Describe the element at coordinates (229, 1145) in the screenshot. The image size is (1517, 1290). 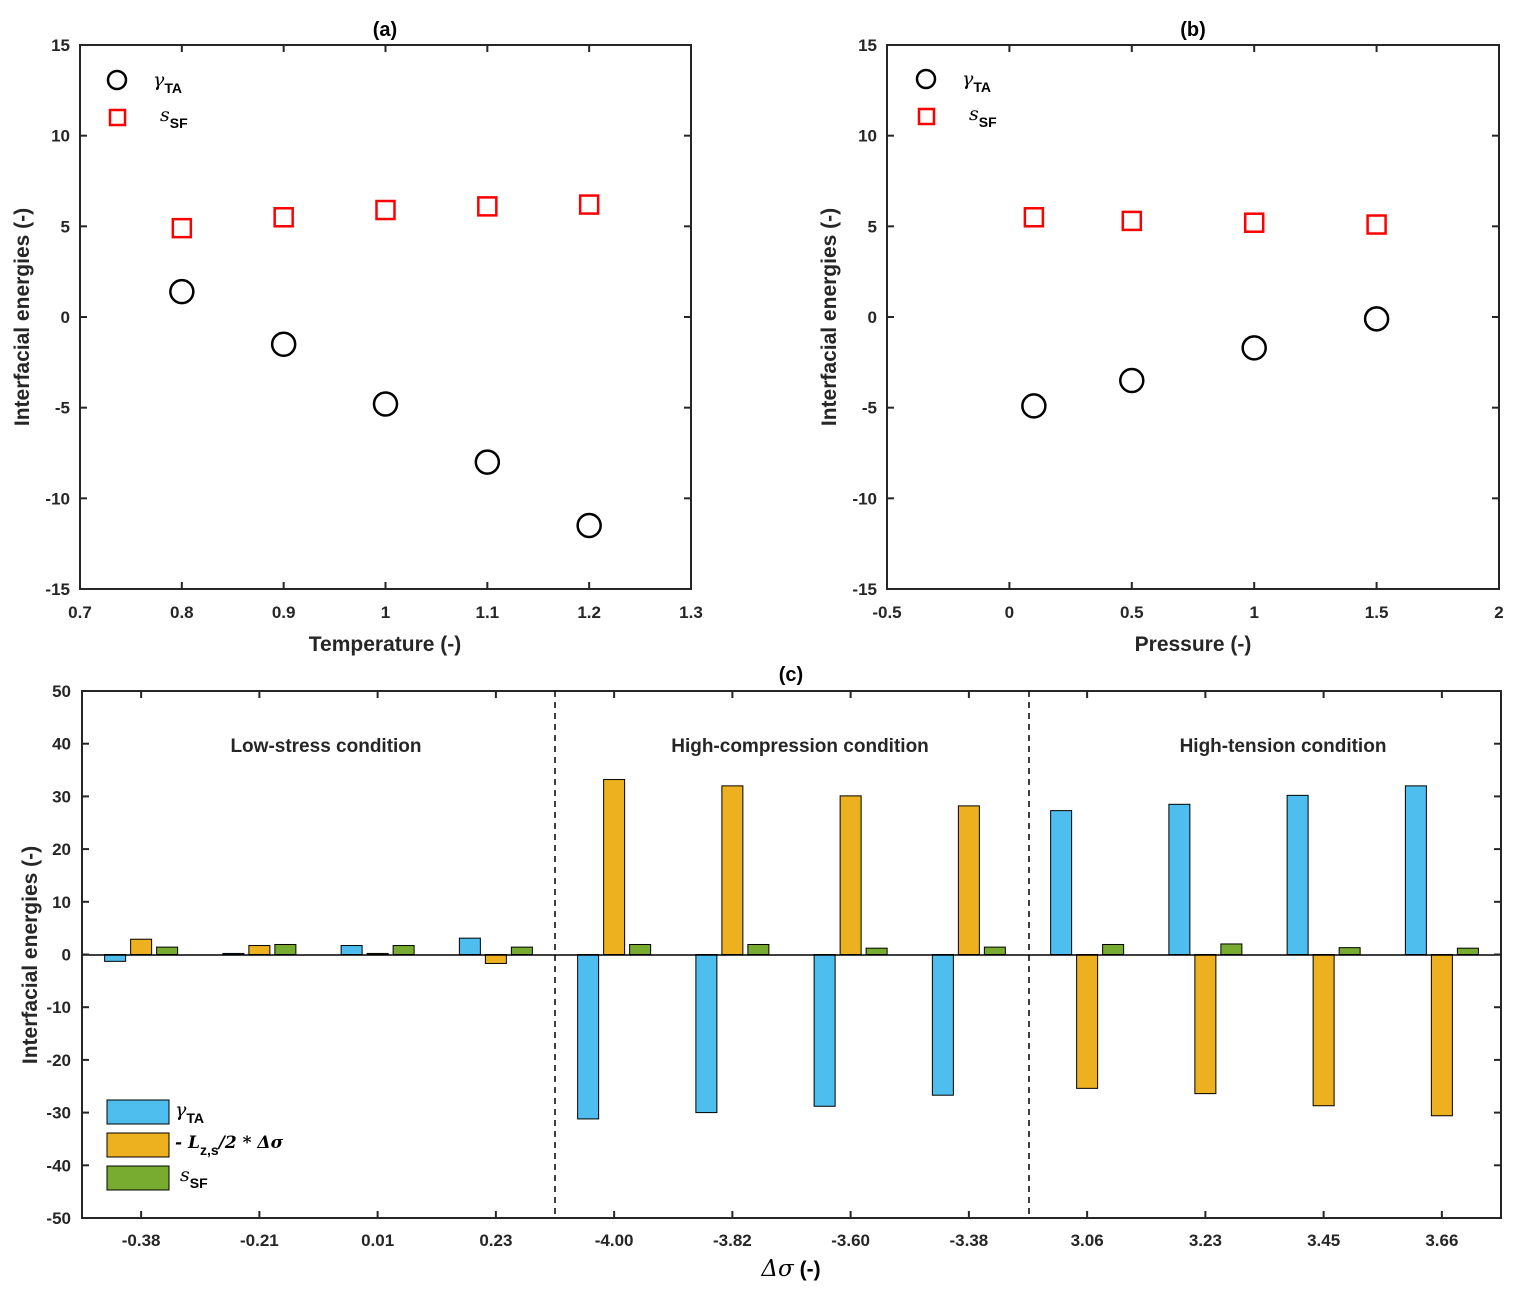
I see `svg-text: - Lz,s/2 * Δσ` at that location.